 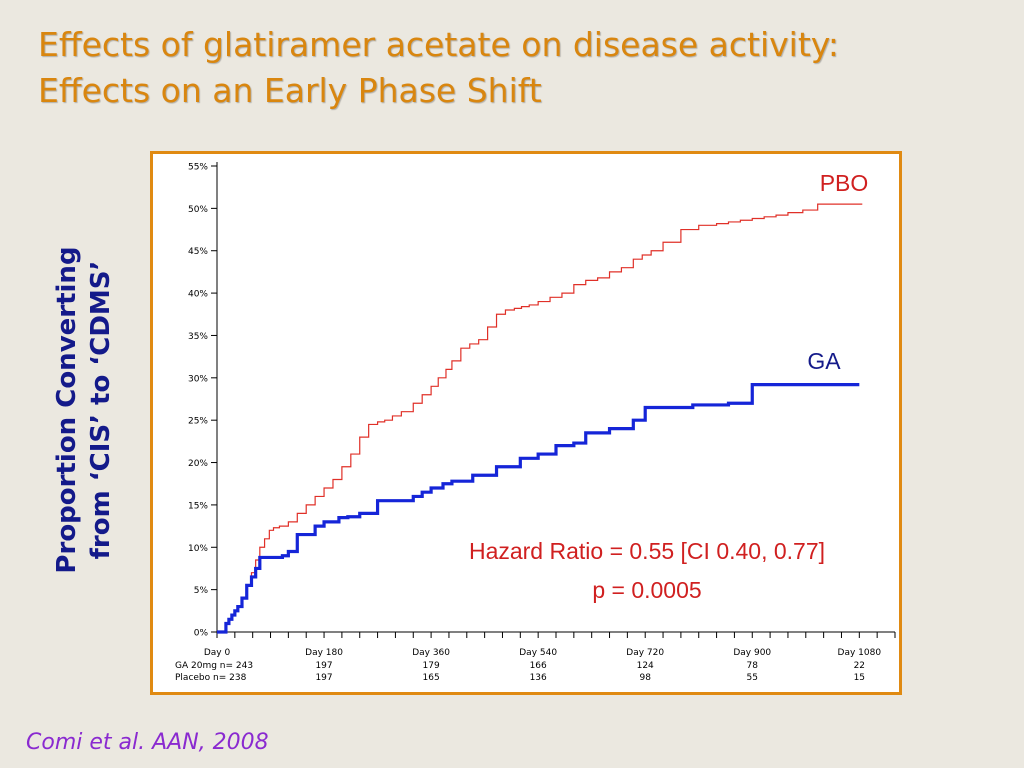 What do you see at coordinates (198, 549) in the screenshot?
I see `y-tick-label: 10%` at bounding box center [198, 549].